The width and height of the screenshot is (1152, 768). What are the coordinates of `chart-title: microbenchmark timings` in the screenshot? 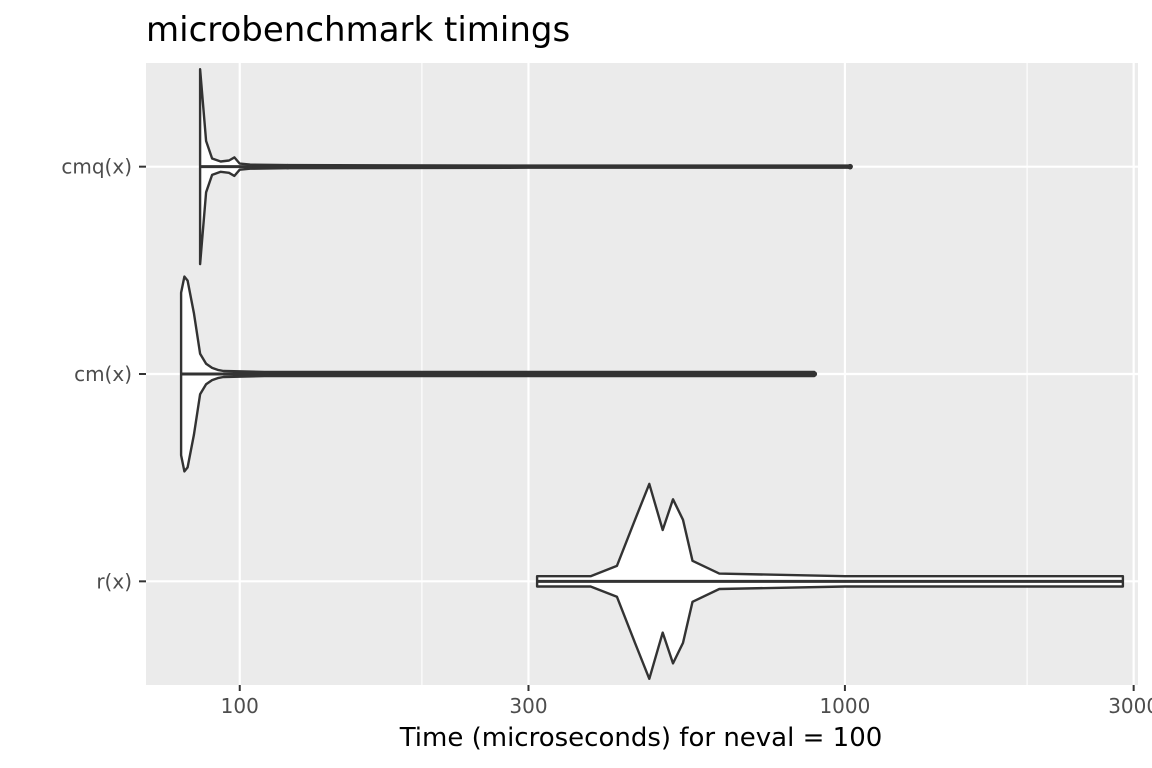 It's located at (358, 30).